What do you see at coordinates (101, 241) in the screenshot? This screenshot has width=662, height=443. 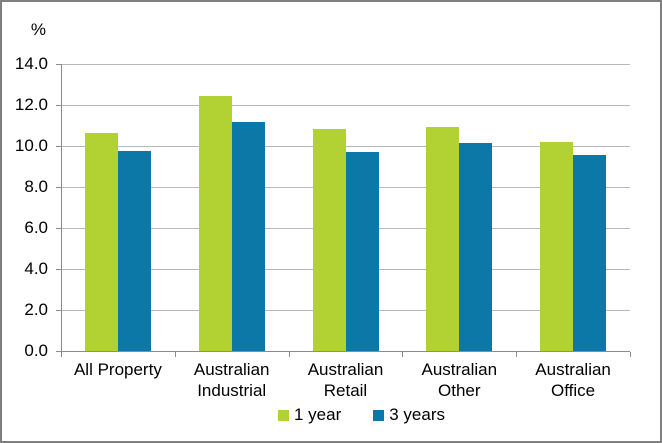 I see `bar-1-year-all-property` at bounding box center [101, 241].